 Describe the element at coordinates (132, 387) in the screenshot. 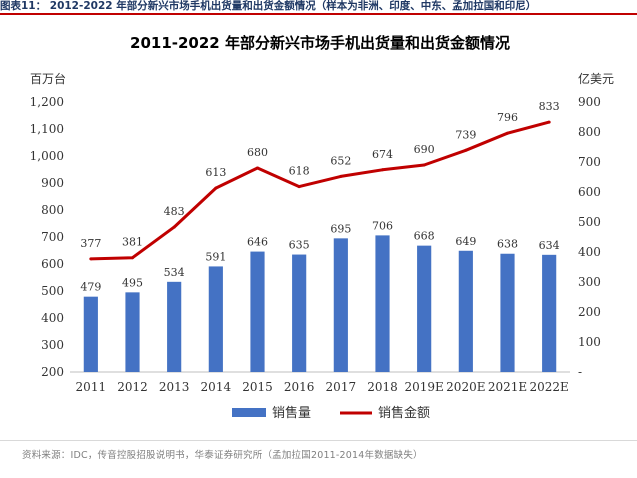

I see `x-tick-label: 2012` at that location.